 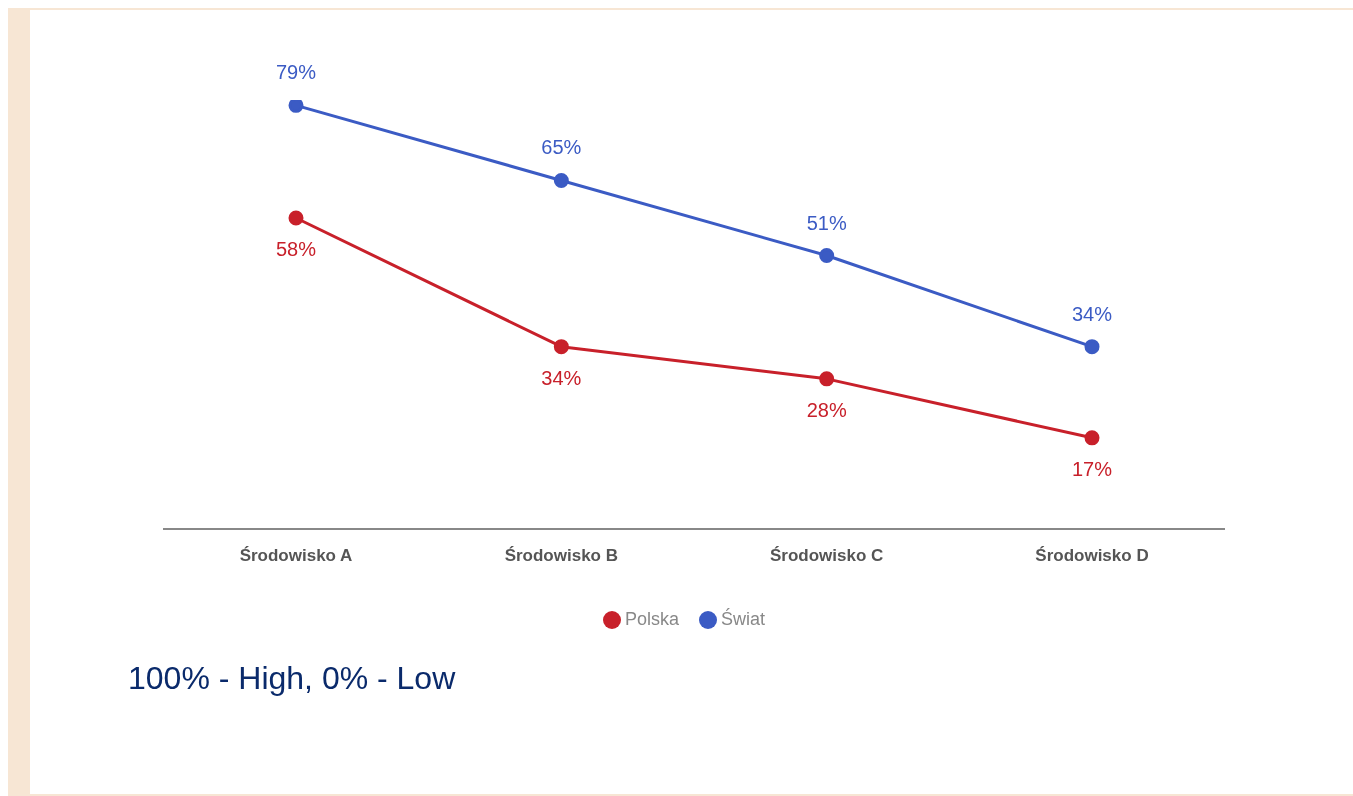 I want to click on x-tick-label: Środowisko D, so click(x=1092, y=556).